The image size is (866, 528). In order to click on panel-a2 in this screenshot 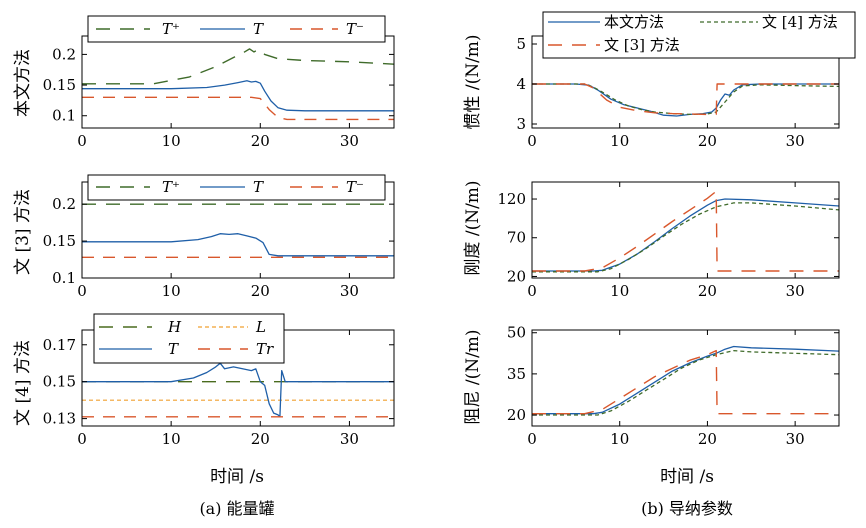, I will do `click(238, 230)`.